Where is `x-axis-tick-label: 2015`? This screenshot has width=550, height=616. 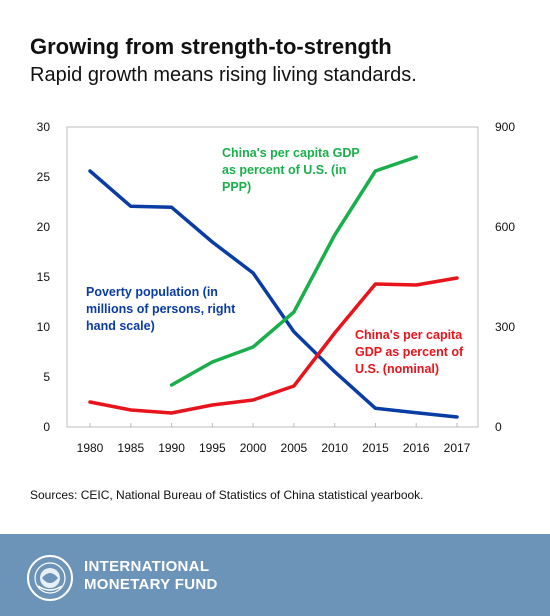
x-axis-tick-label: 2015 is located at coordinates (375, 448).